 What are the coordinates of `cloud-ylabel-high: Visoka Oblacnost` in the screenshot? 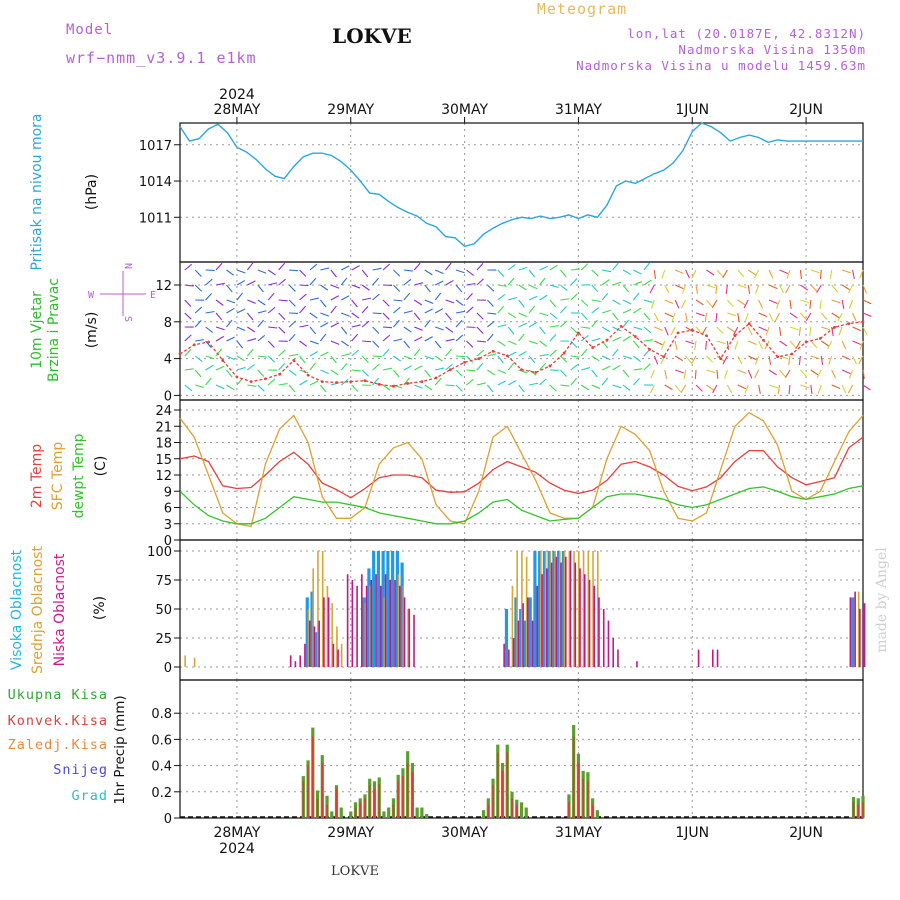 It's located at (17, 609).